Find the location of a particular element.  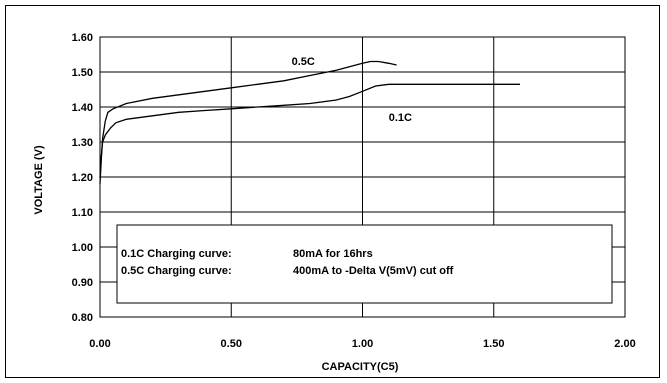

y-tick-label: 1.00 is located at coordinates (82, 248).